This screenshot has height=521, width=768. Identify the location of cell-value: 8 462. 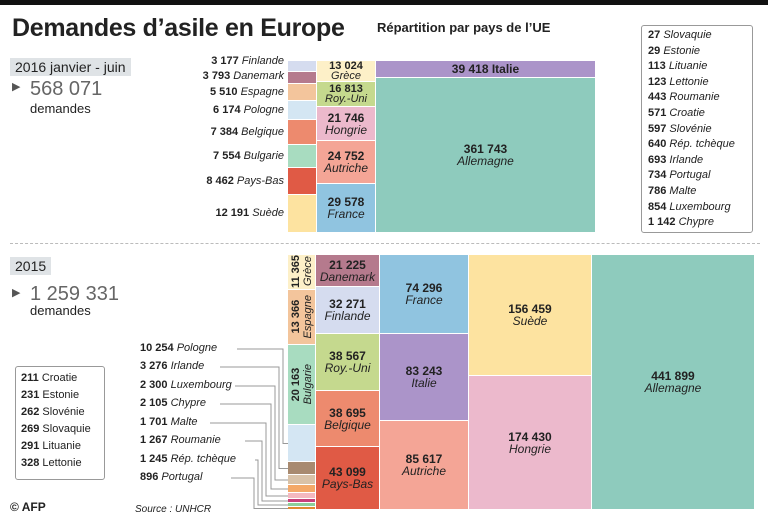
(221, 181).